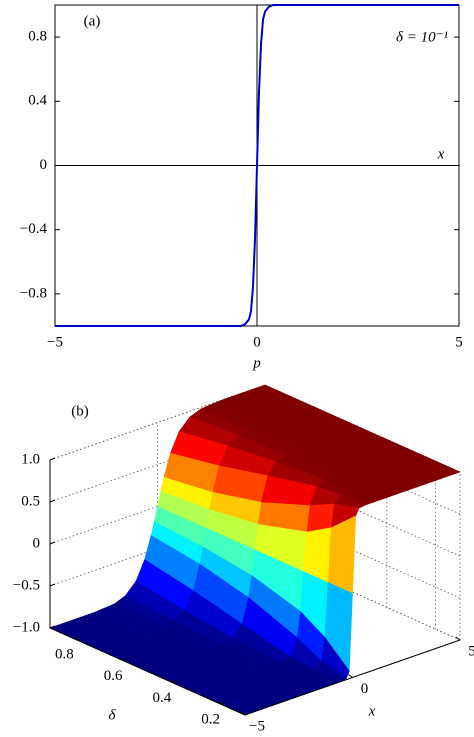  I want to click on panel-label: (a), so click(92, 21).